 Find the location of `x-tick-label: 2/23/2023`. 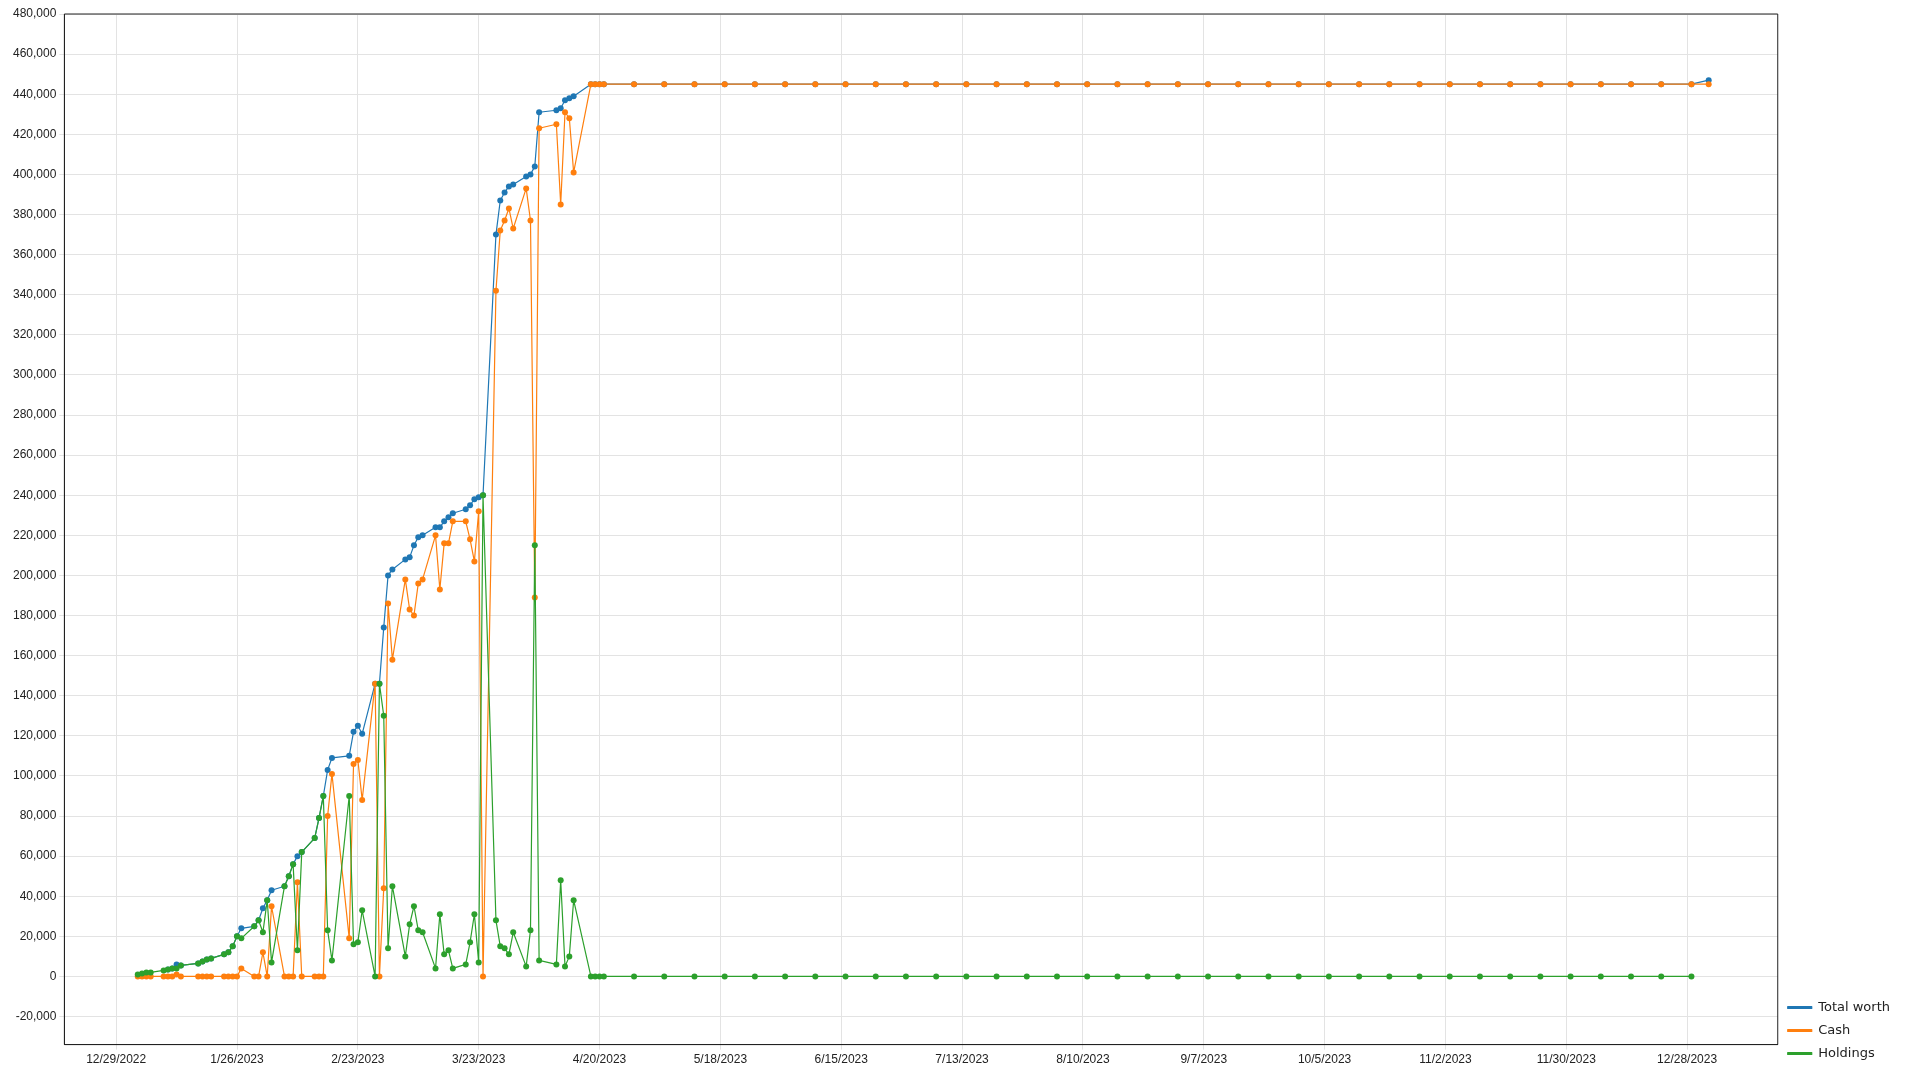

x-tick-label: 2/23/2023 is located at coordinates (358, 1059).